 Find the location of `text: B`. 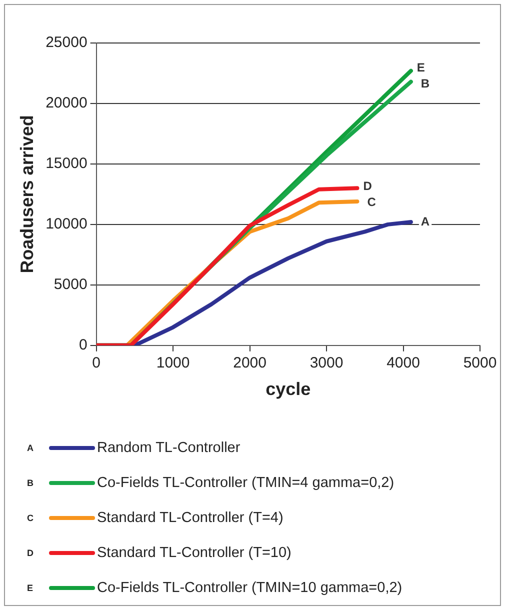

text: B is located at coordinates (30, 483).